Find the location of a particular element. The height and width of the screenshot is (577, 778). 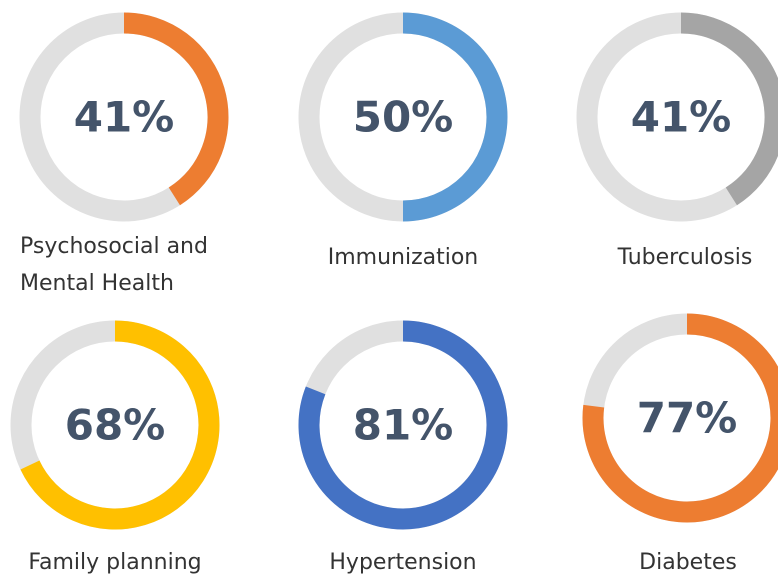

gauge-title: Family planning is located at coordinates (115, 562).